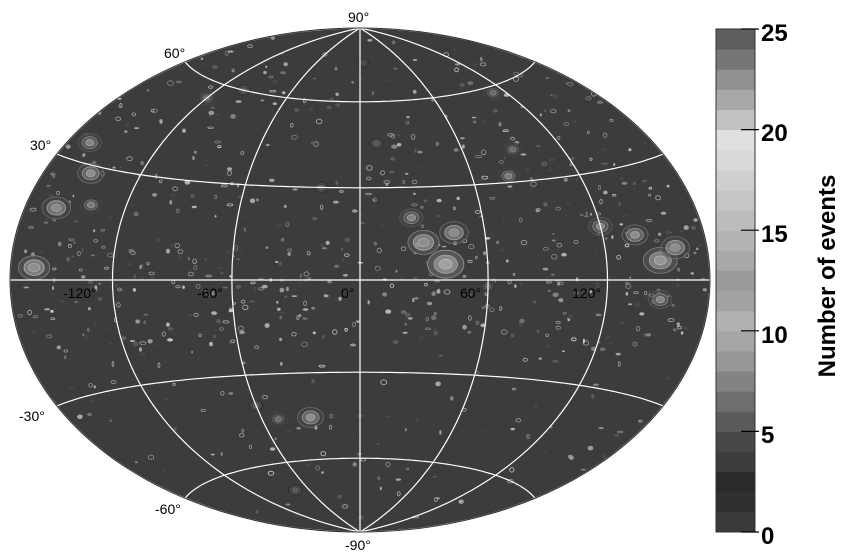 The image size is (842, 552). Describe the element at coordinates (347, 293) in the screenshot. I see `lon-label-0: 0°` at that location.